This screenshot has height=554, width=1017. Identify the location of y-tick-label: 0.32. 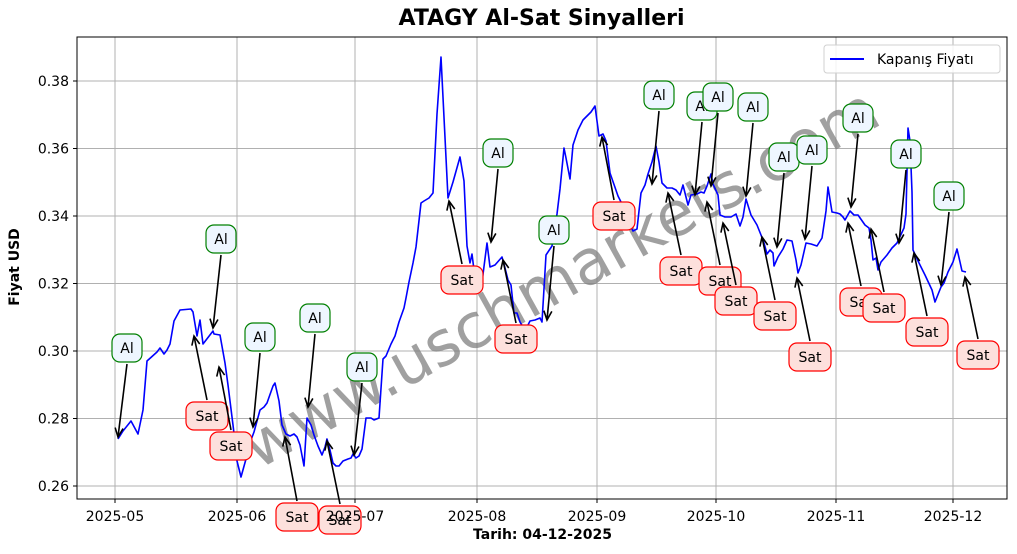
(53, 285).